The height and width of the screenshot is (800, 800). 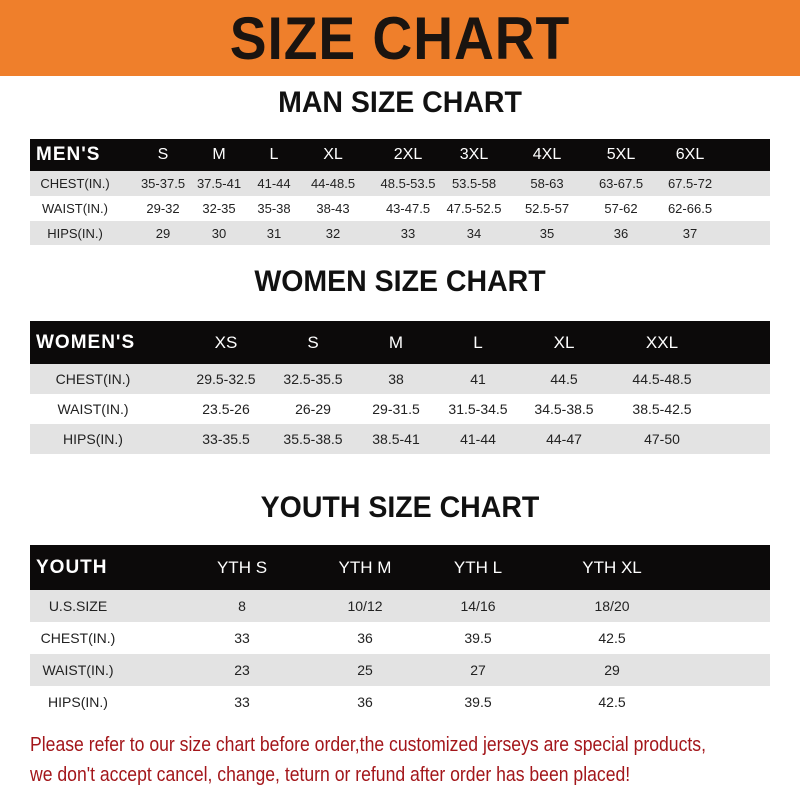 What do you see at coordinates (226, 379) in the screenshot?
I see `measurement-cell: 29.5-32.5` at bounding box center [226, 379].